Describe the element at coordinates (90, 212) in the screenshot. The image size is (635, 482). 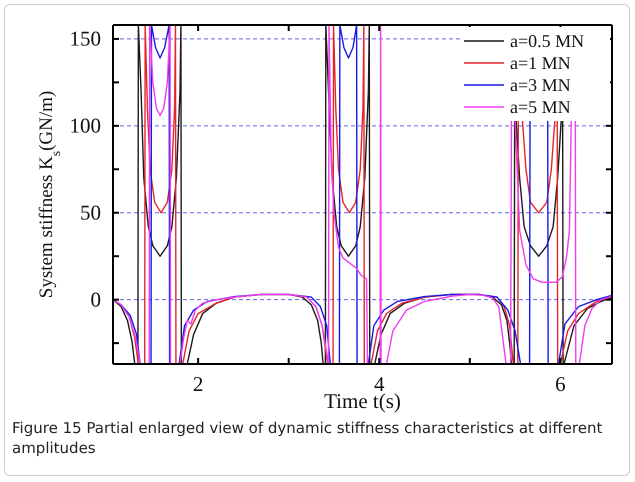
I see `y-tick-label: 50` at that location.